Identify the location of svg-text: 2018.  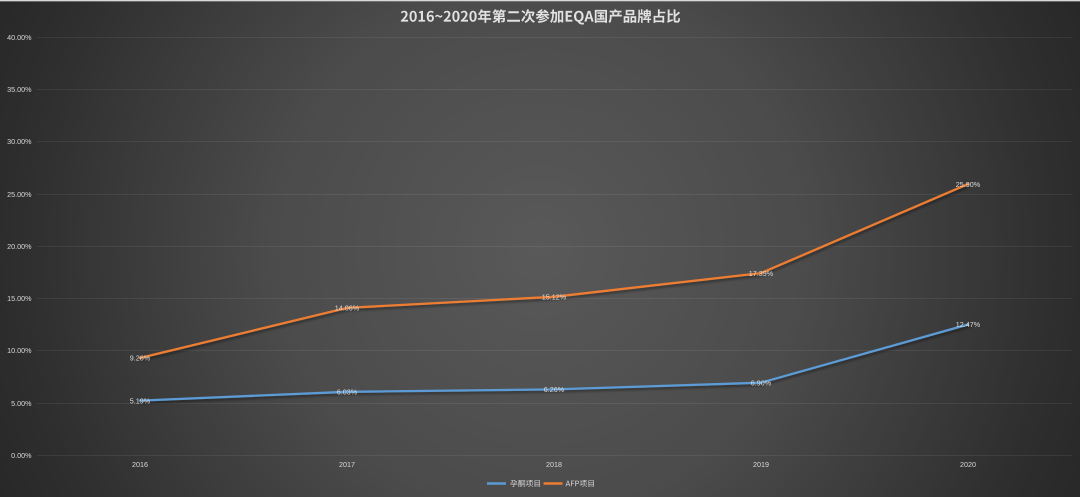
(554, 464).